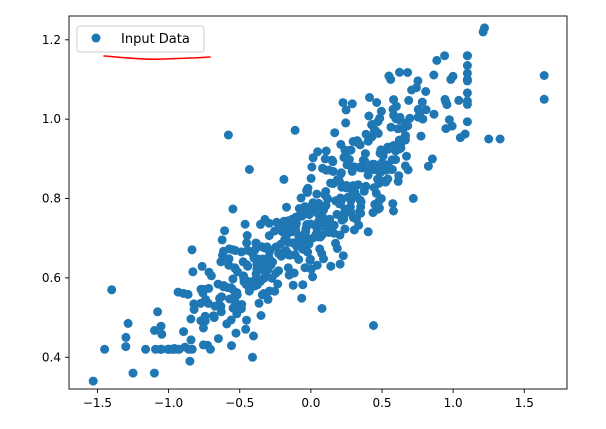 The image size is (606, 429). I want to click on x-tick-label: −0.5, so click(239, 403).